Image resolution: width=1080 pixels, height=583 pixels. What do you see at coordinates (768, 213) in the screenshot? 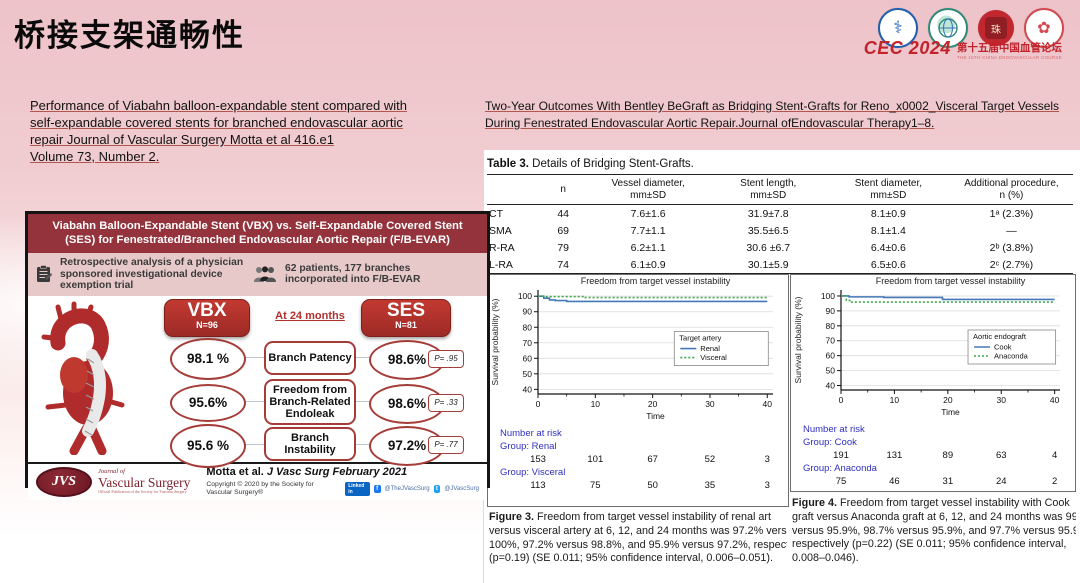
I see `table3-cell: 31.9±7.8` at bounding box center [768, 213].